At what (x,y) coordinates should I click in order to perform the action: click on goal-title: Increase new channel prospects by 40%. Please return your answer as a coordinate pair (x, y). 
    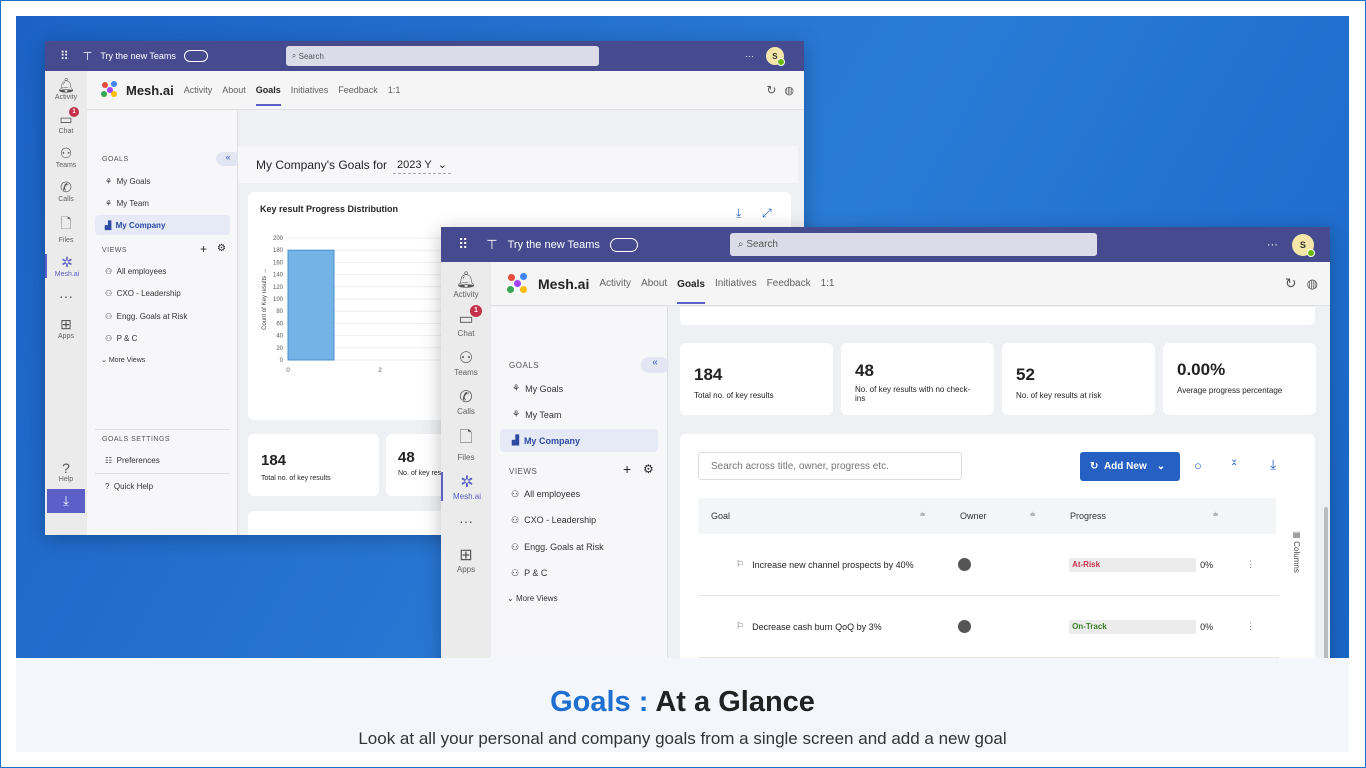
    Looking at the image, I should click on (833, 564).